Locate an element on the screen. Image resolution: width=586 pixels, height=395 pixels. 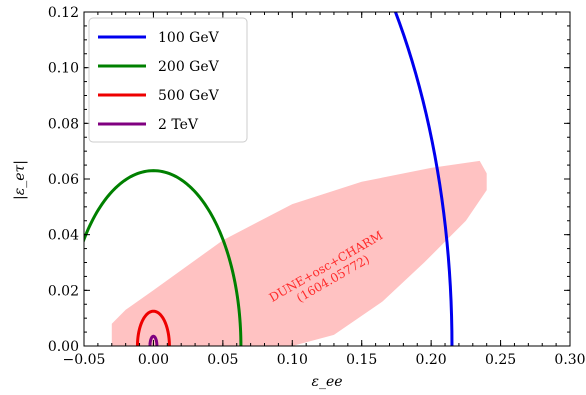
y-axis-label: |ε_eτ| is located at coordinates (20, 180).